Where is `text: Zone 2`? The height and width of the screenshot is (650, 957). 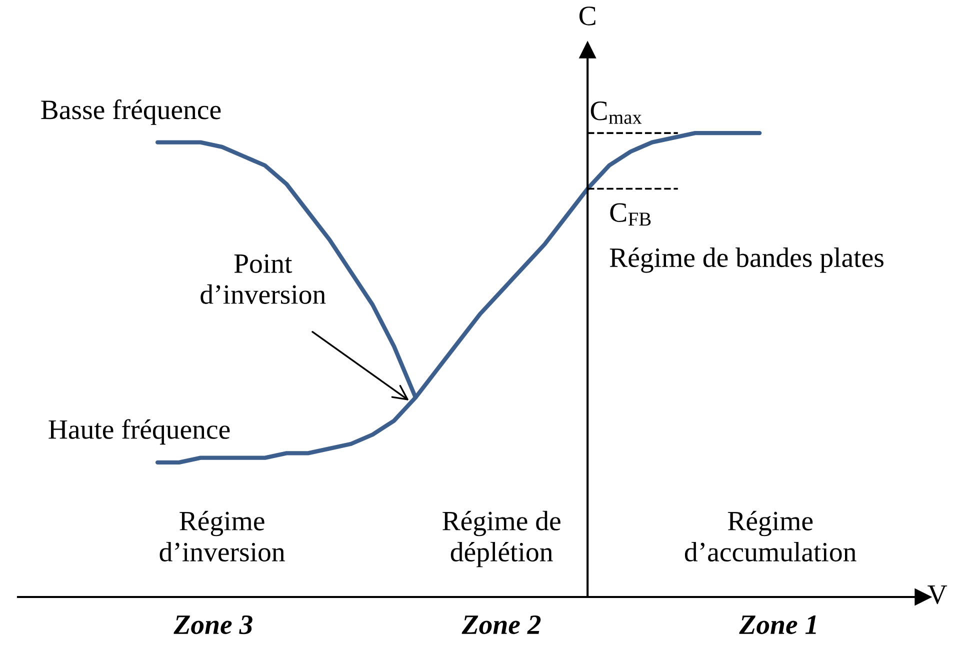 text: Zone 2 is located at coordinates (501, 624).